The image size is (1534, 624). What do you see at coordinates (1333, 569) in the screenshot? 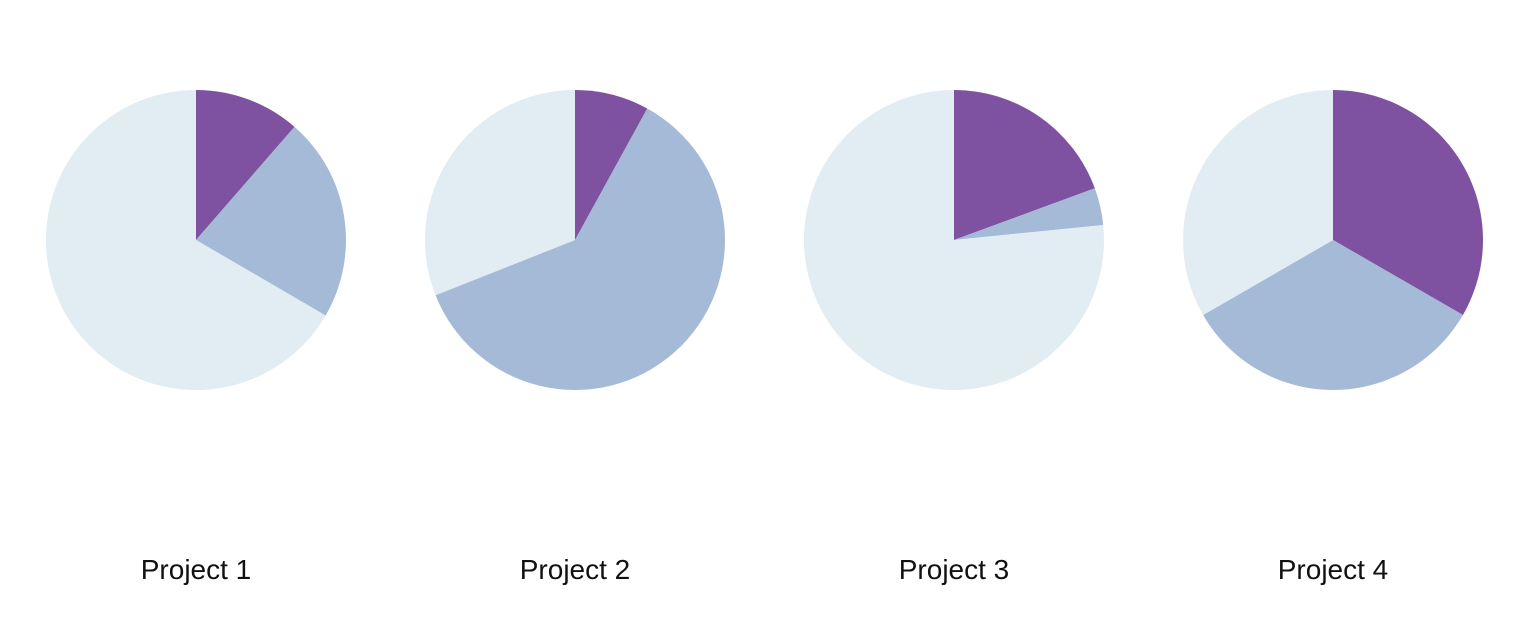
I see `pie-title-4: Project 4` at bounding box center [1333, 569].